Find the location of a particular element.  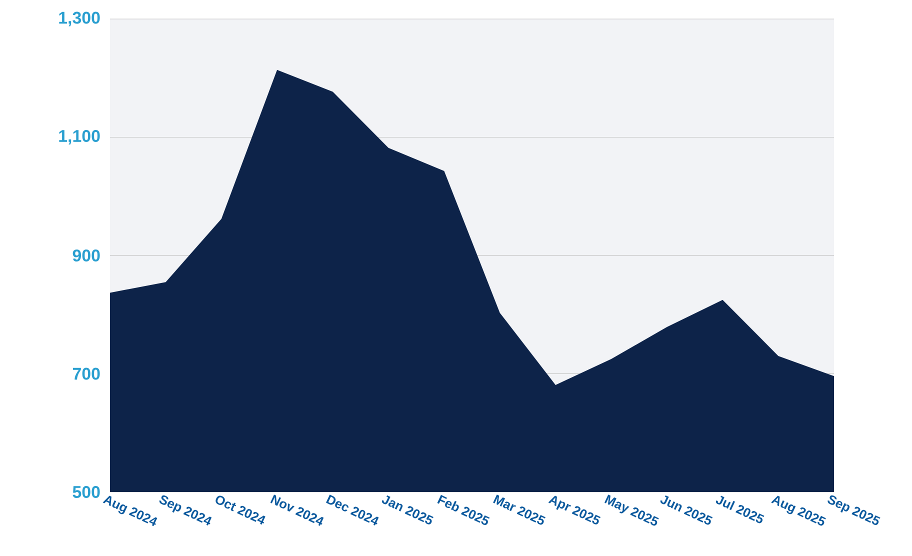

x-tick-label: Sep 2025 is located at coordinates (854, 510).